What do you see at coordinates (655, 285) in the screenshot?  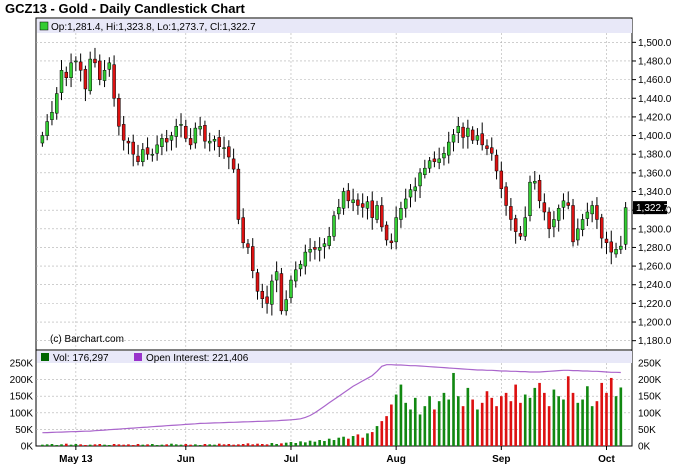 I see `price-tick-label: 1,240.0` at bounding box center [655, 285].